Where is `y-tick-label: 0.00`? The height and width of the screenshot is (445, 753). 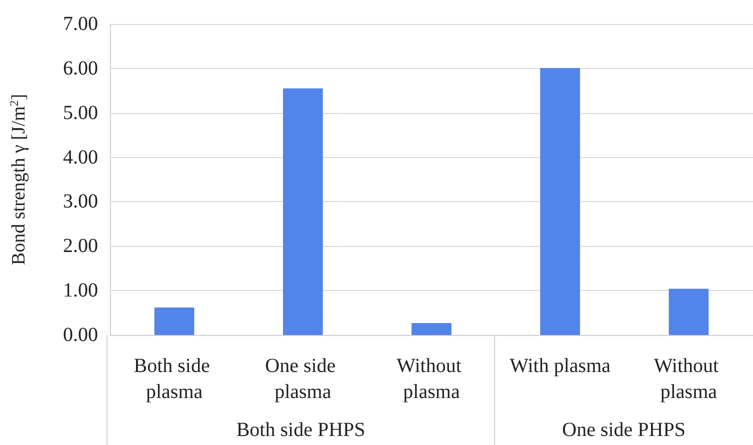 y-tick-label: 0.00 is located at coordinates (80, 335).